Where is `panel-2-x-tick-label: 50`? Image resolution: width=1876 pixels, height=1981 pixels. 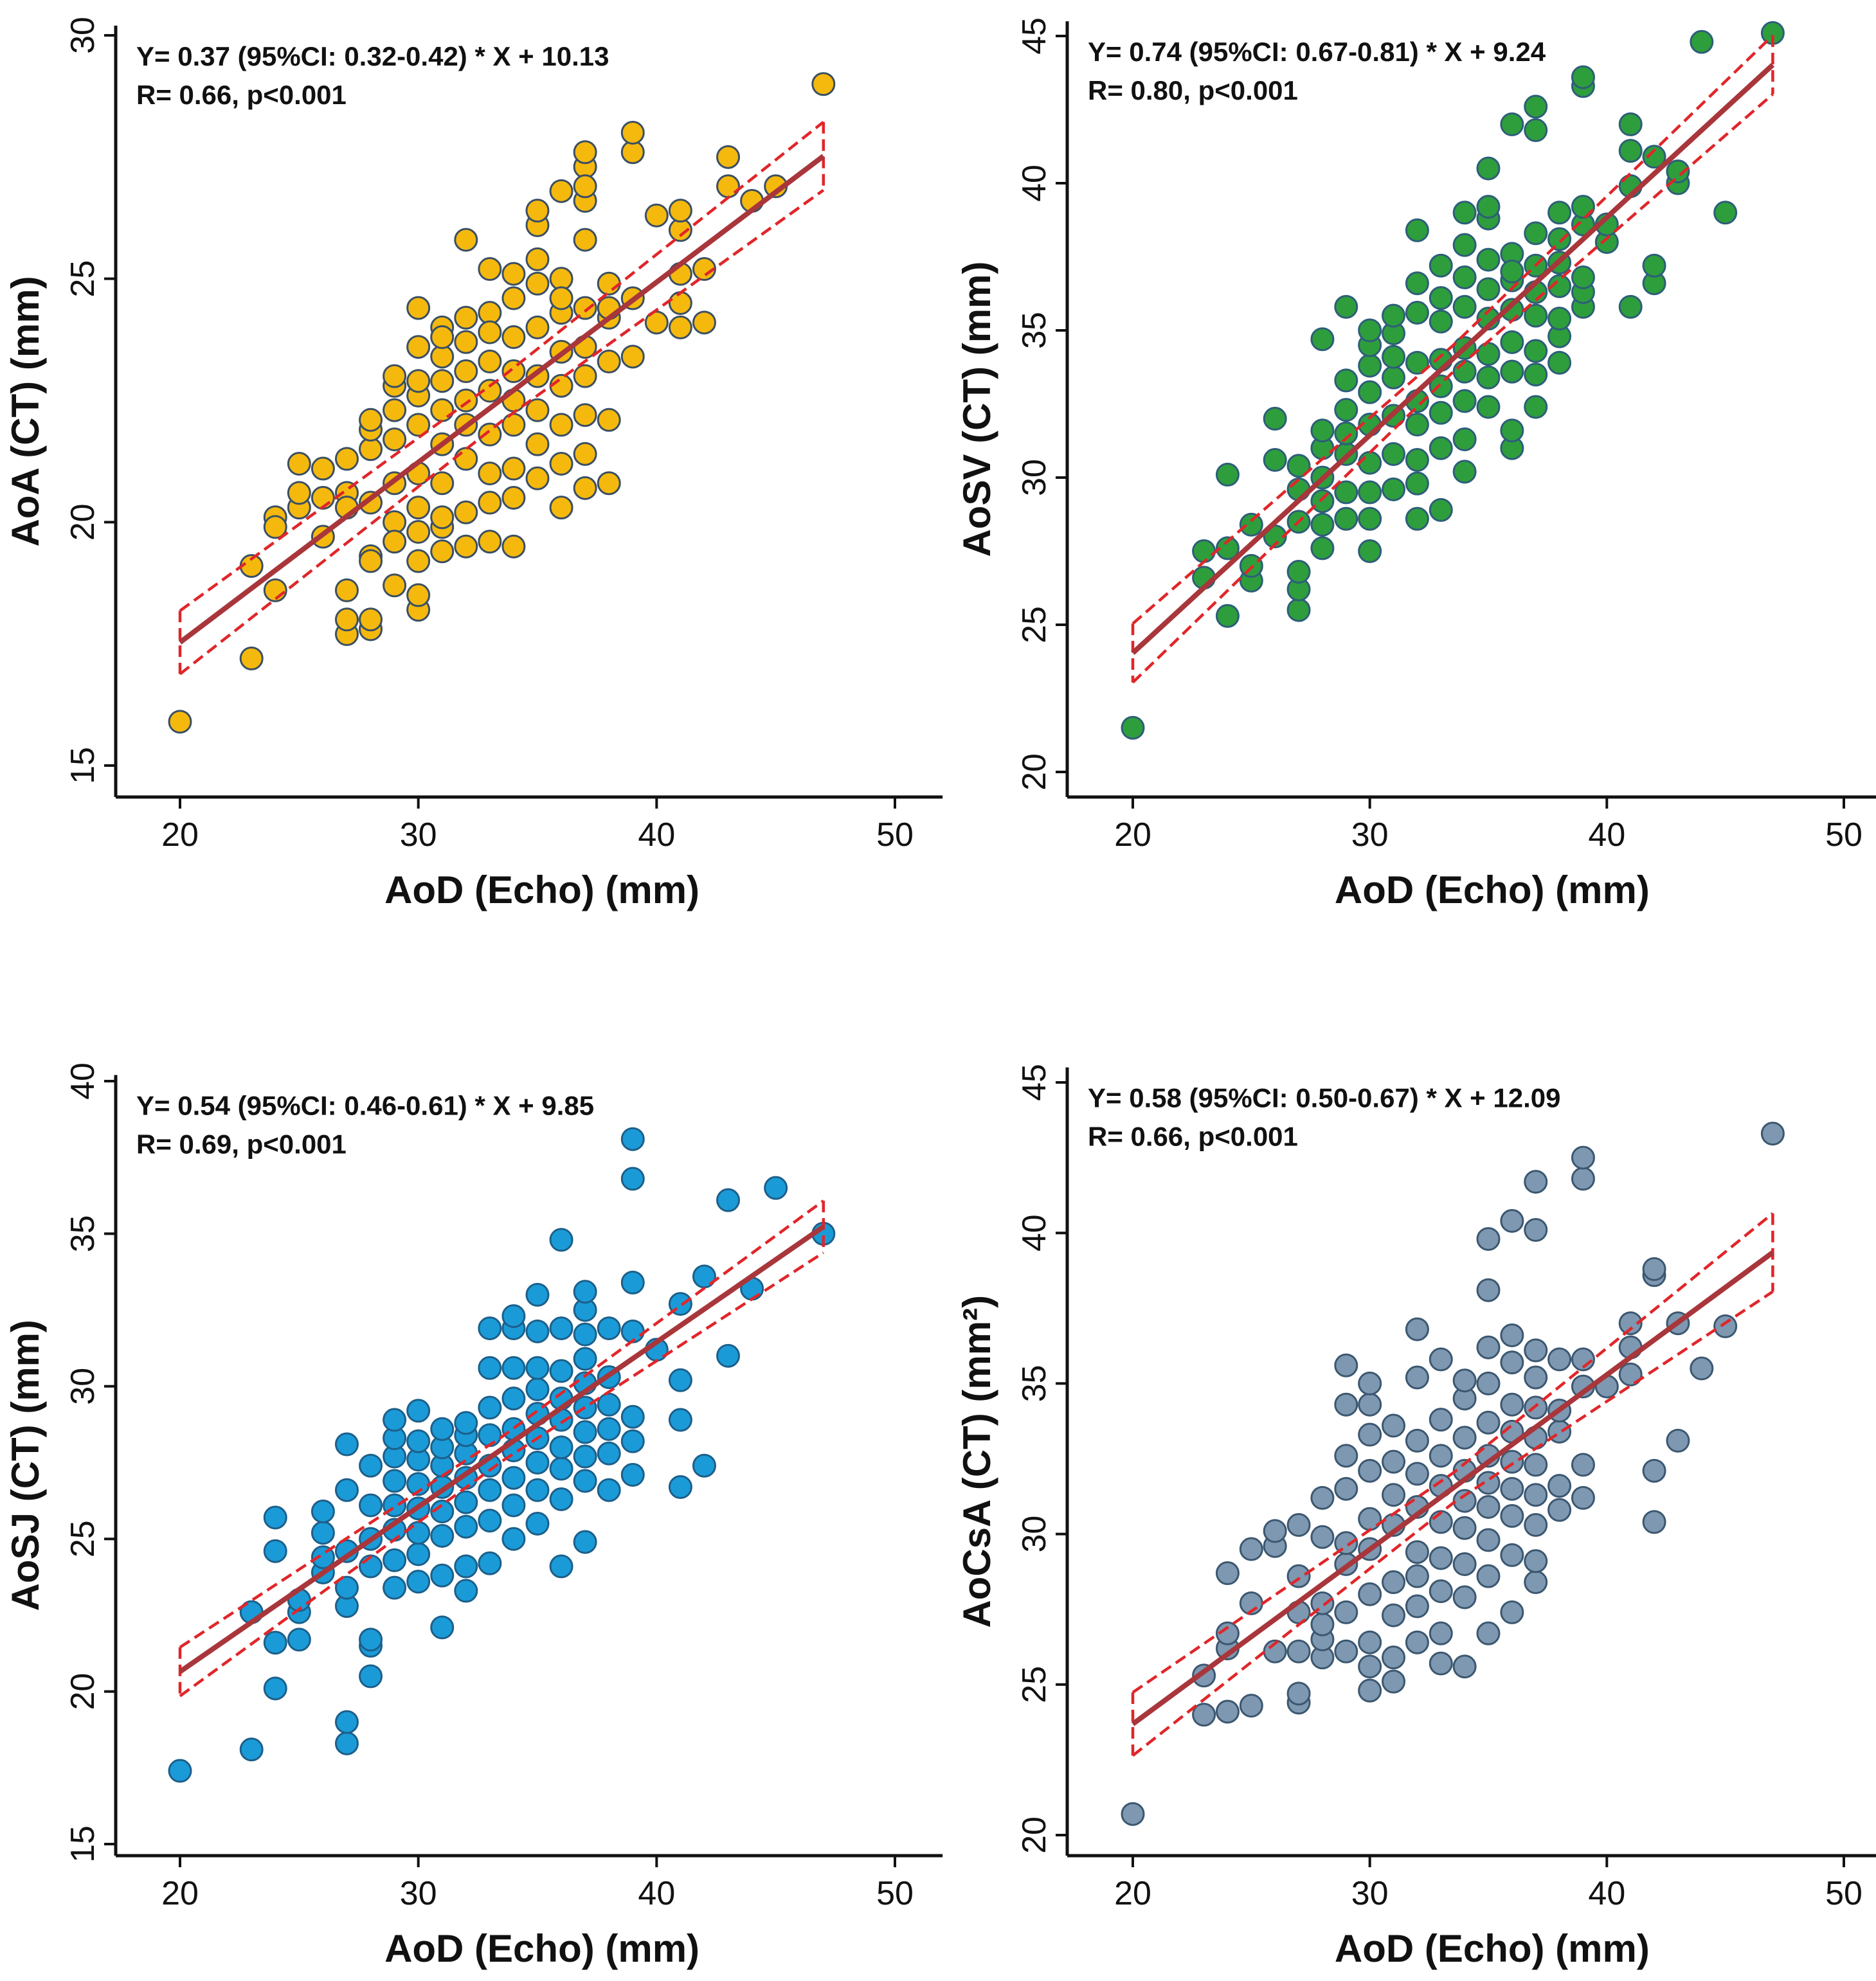
panel-2-x-tick-label: 50 is located at coordinates (1843, 835).